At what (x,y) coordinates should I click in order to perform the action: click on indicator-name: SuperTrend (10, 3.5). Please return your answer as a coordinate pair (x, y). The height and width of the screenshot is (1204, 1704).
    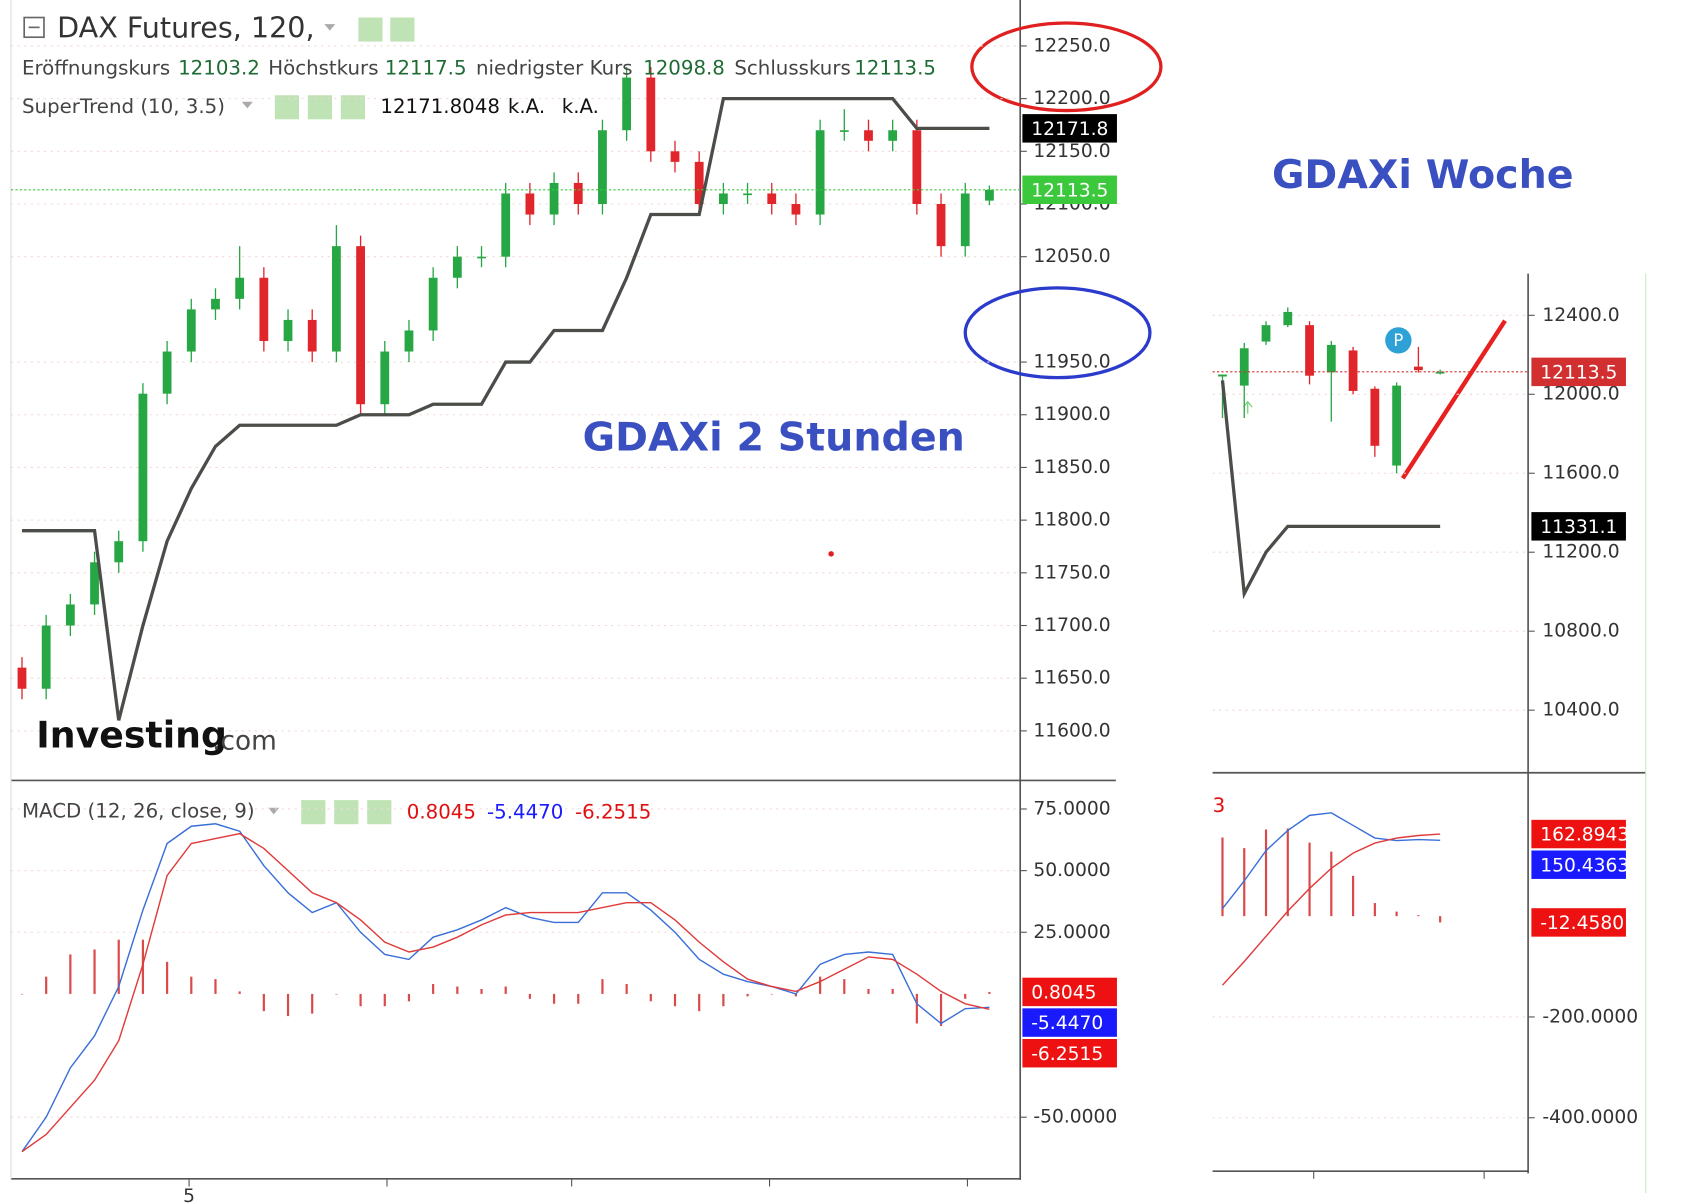
    Looking at the image, I should click on (123, 106).